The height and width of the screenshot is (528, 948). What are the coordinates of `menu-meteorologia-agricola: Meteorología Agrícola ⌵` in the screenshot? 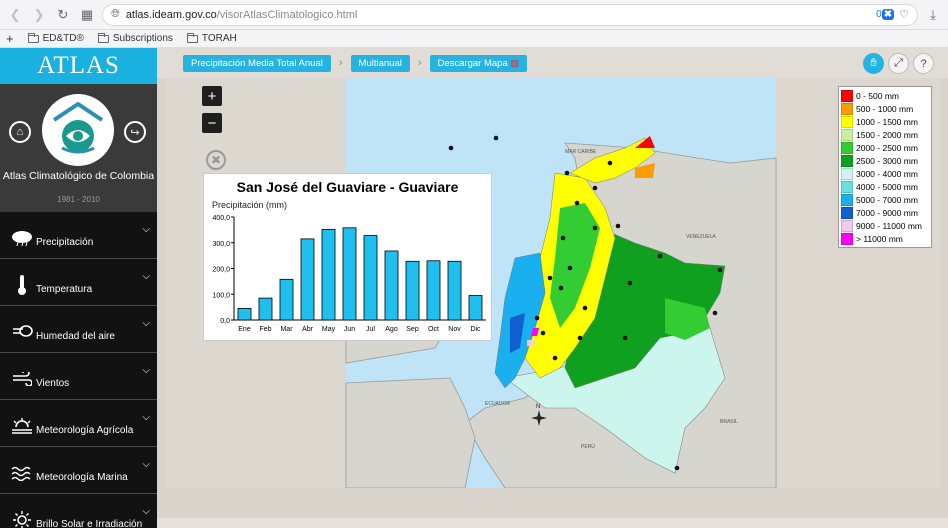 It's located at (78, 423).